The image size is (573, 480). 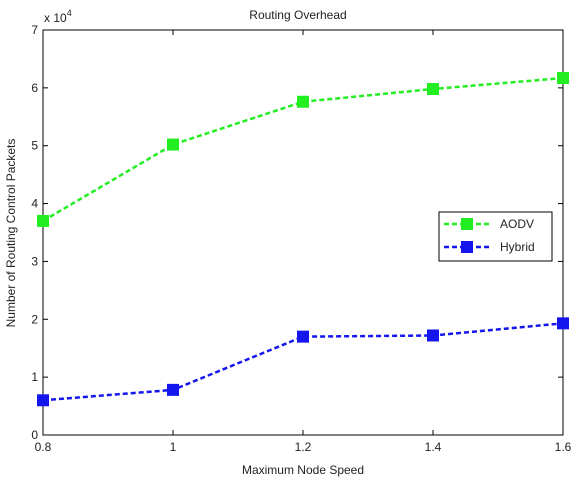 I want to click on y-multiplier-base: x 10, so click(x=55, y=18).